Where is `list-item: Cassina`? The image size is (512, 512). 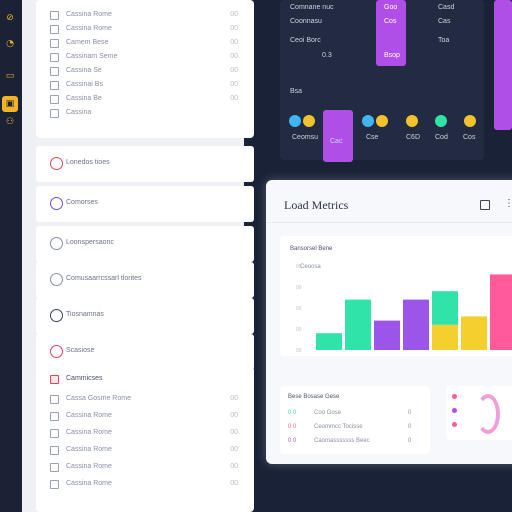 list-item: Cassina is located at coordinates (145, 113).